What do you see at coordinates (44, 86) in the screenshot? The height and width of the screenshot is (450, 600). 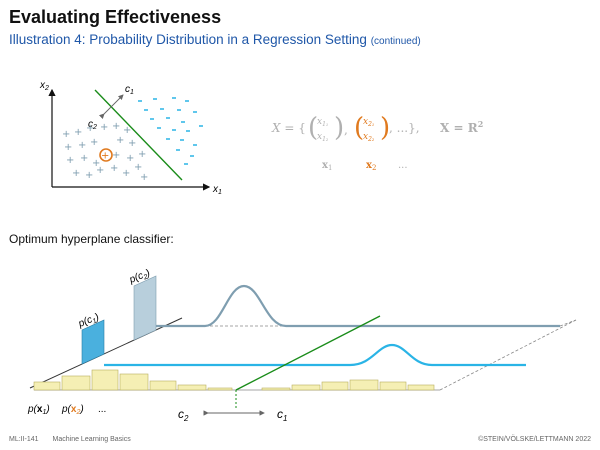 I see `x2-axis-label: x2` at bounding box center [44, 86].